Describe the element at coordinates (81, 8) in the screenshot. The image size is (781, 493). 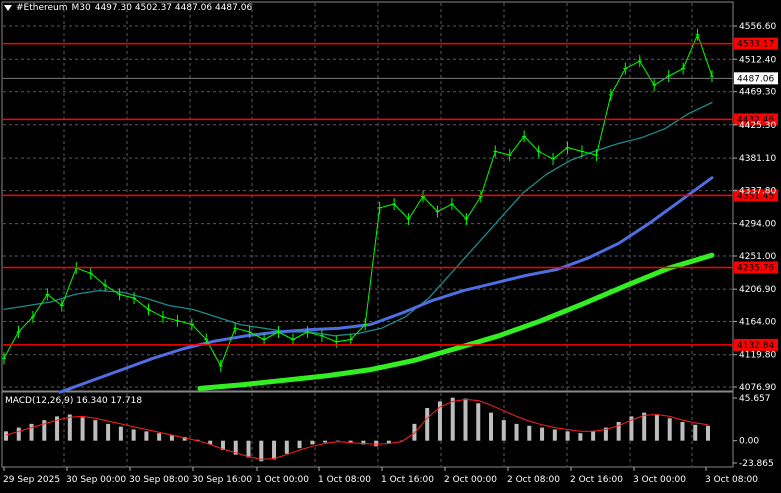
I see `timeframe-label: M30` at that location.